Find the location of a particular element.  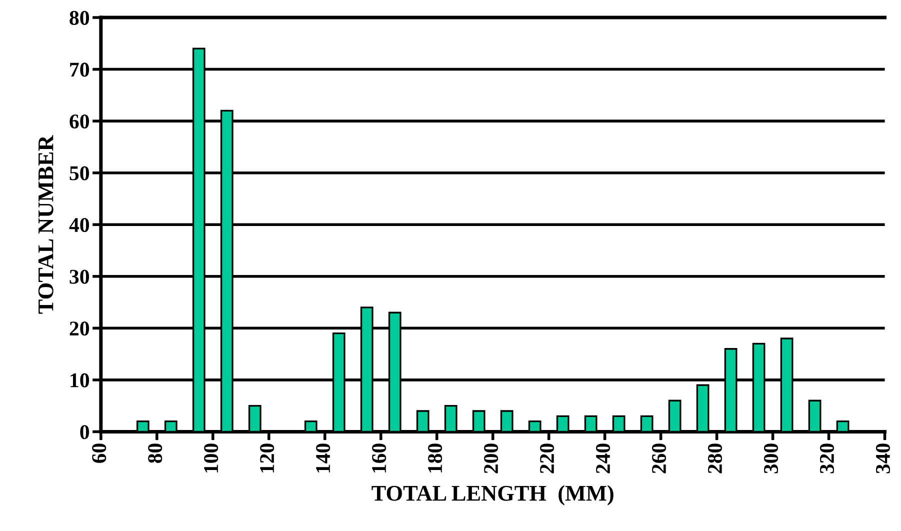

y-tick-label: 80 is located at coordinates (80, 17).